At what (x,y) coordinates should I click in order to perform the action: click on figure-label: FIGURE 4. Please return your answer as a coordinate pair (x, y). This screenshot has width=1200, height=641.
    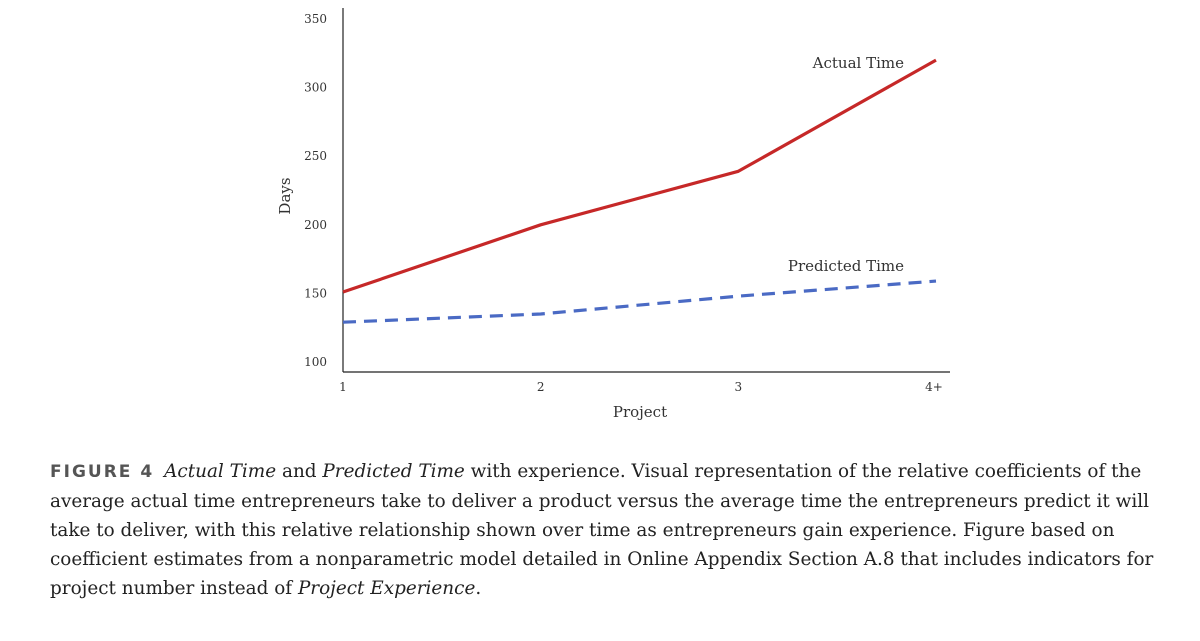
    Looking at the image, I should click on (102, 472).